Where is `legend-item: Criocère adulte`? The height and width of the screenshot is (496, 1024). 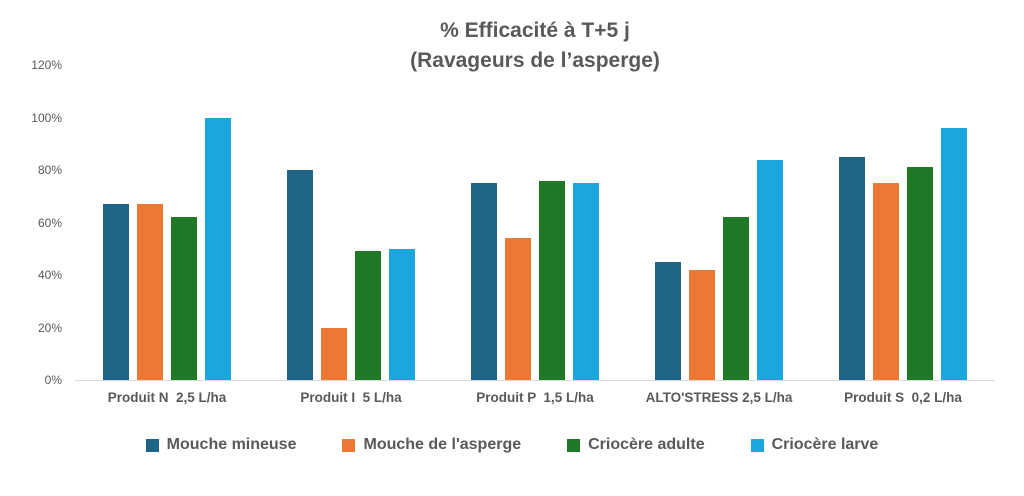
legend-item: Criocère adulte is located at coordinates (636, 445).